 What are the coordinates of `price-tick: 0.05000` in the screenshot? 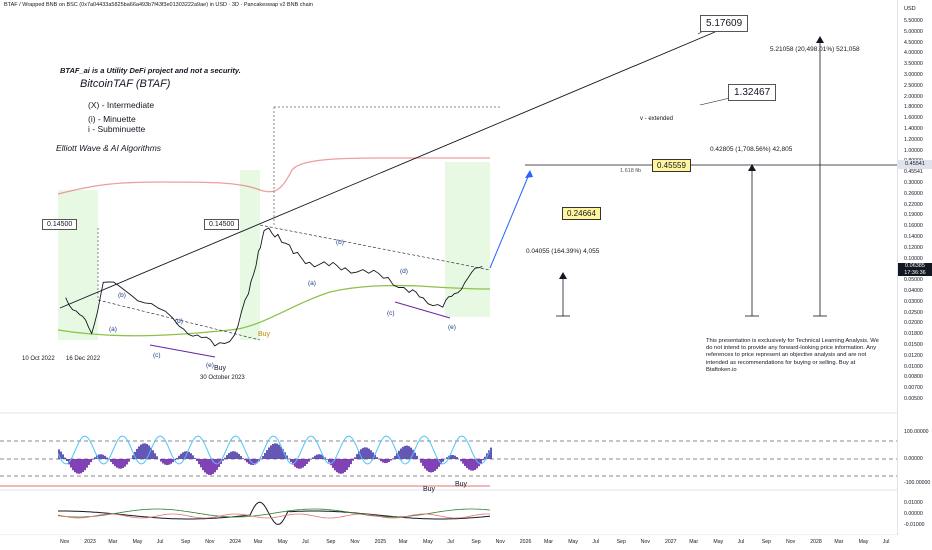 It's located at (913, 280).